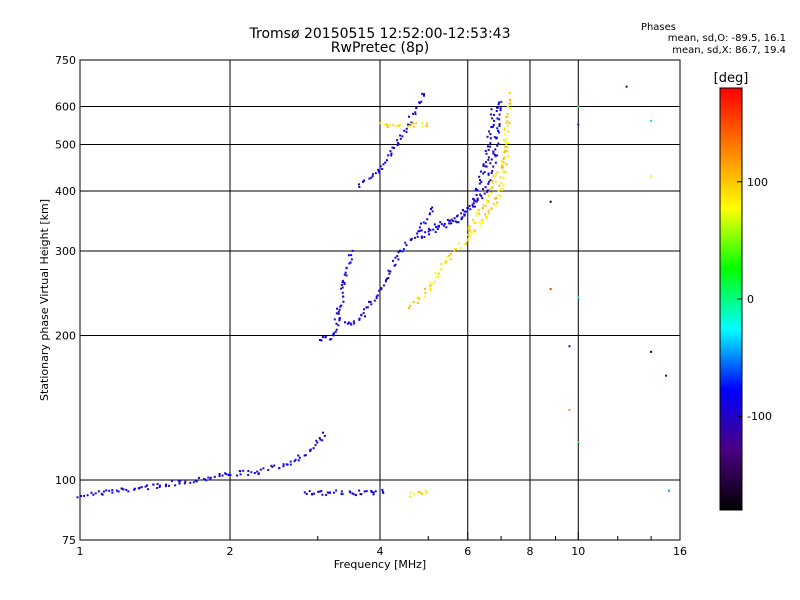 The image size is (800, 600). Describe the element at coordinates (230, 551) in the screenshot. I see `x-tick-label: 2` at that location.